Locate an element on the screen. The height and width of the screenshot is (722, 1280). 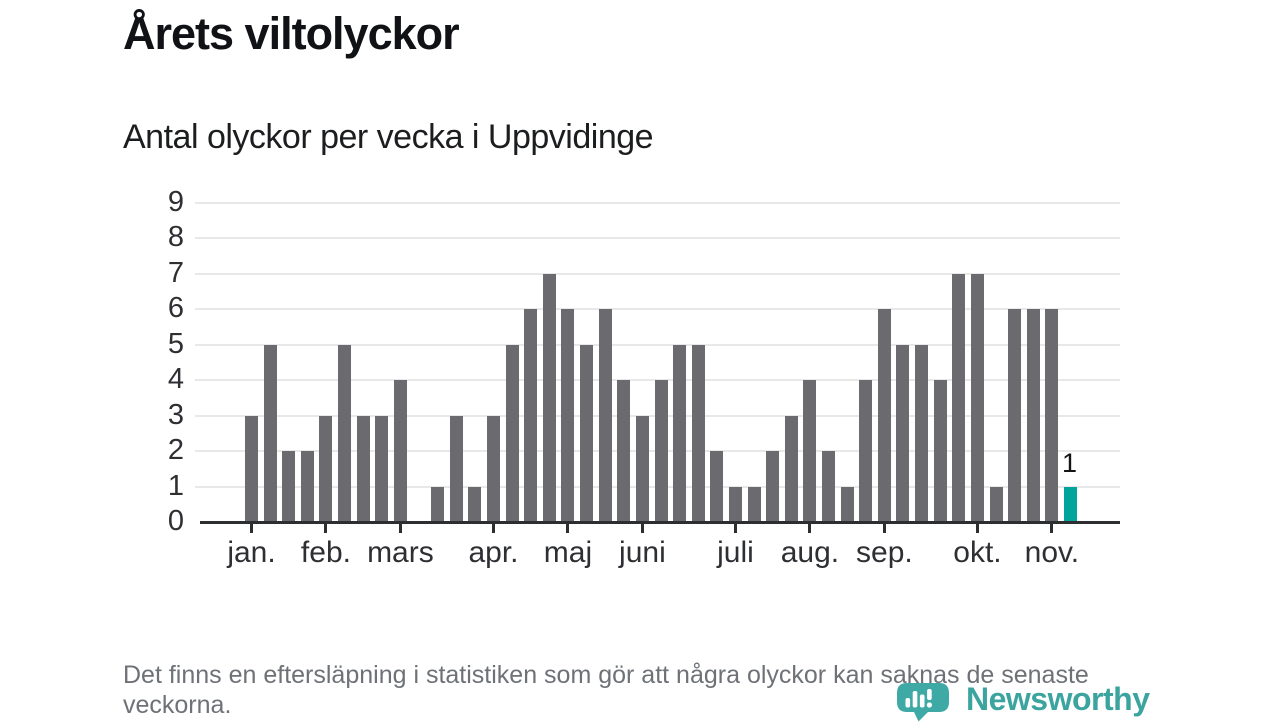
y-tick-label: 4 is located at coordinates (175, 379).